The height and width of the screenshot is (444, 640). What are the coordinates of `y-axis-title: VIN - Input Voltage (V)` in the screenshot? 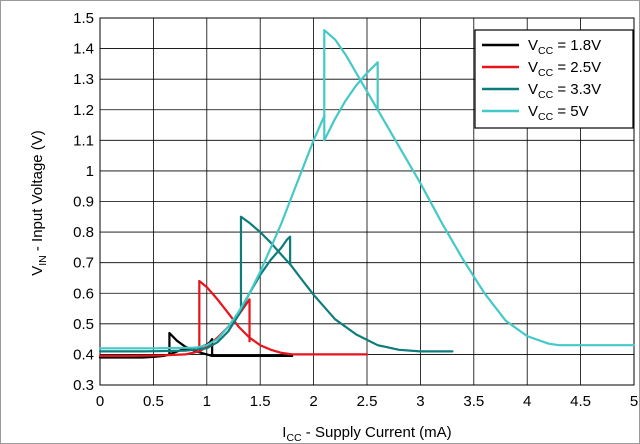 It's located at (39, 203).